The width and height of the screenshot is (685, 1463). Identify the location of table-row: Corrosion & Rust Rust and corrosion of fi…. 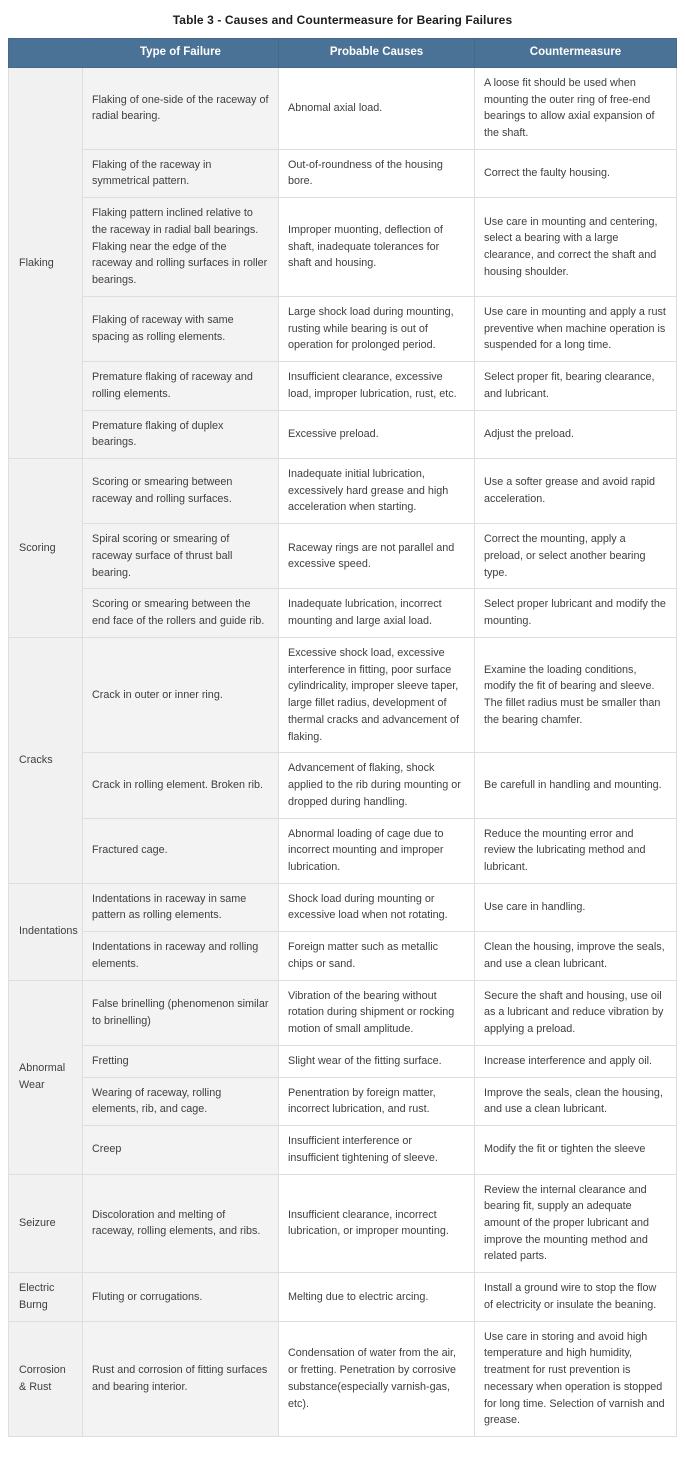
(342, 1379).